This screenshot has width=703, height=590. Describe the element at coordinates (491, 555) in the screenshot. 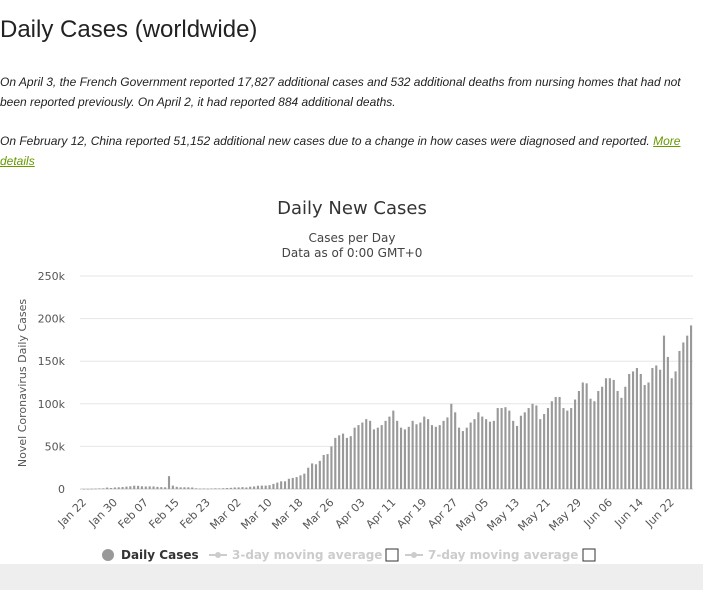

I see `legend-item-7-day-average: 7-day moving average` at that location.